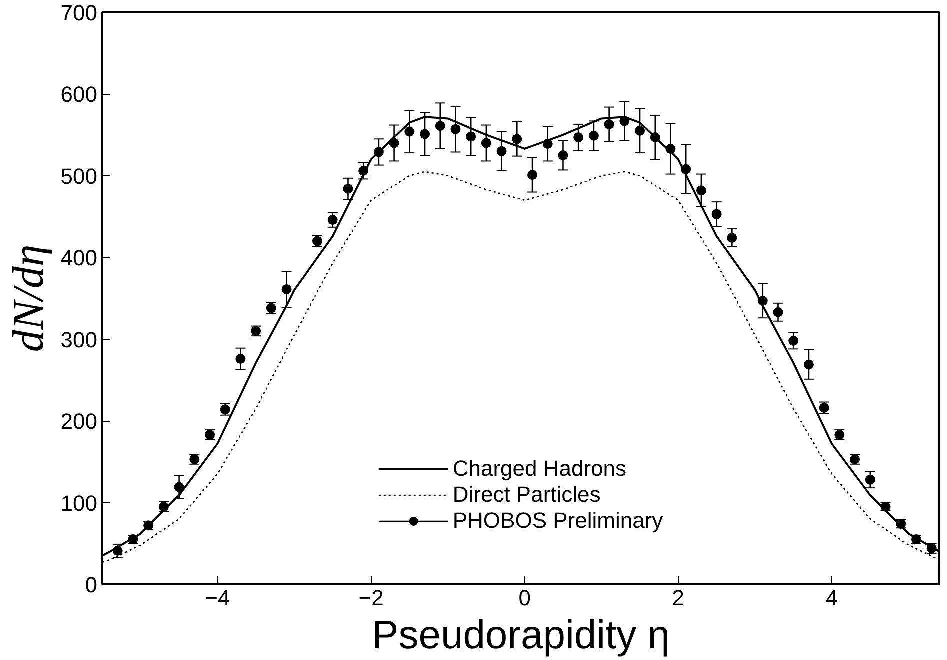 This screenshot has width=947, height=660. Describe the element at coordinates (217, 598) in the screenshot. I see `x-tick-label: −4` at that location.